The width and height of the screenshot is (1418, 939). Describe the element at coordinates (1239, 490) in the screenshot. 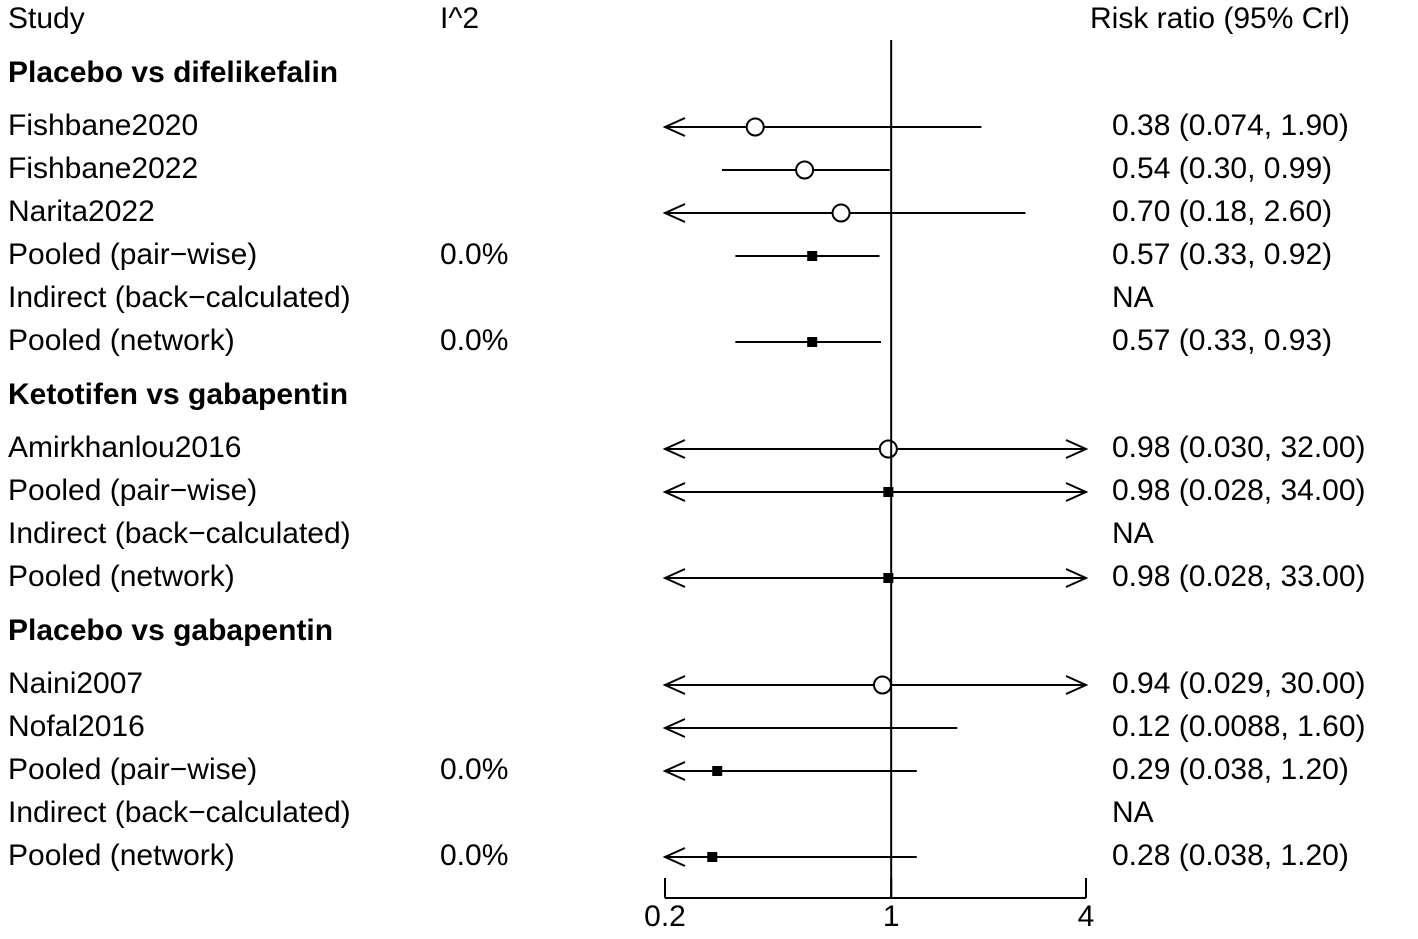

I see `effect-label: 0.98 (0.028, 34.00)` at that location.